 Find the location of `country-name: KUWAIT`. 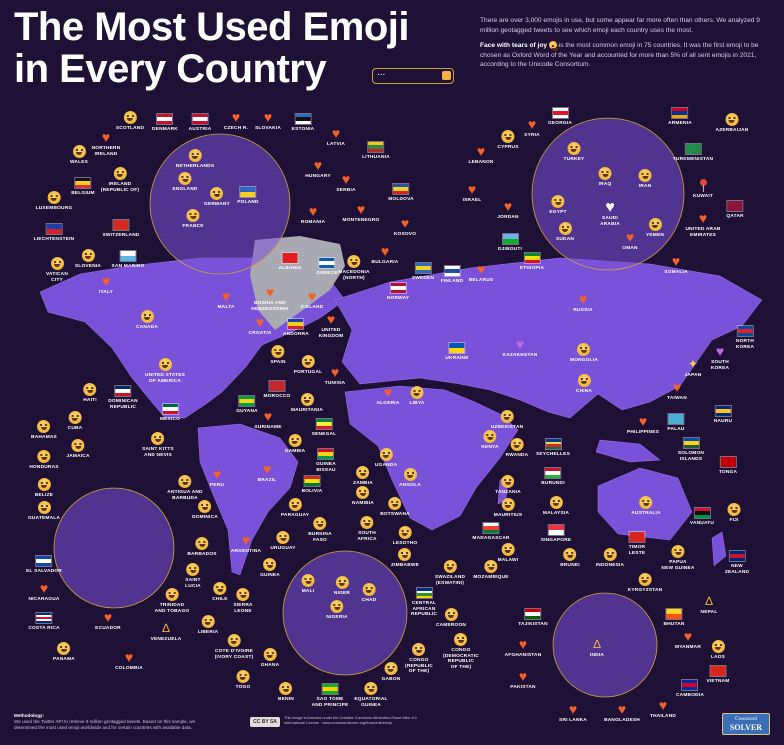

country-name: KUWAIT is located at coordinates (703, 196).